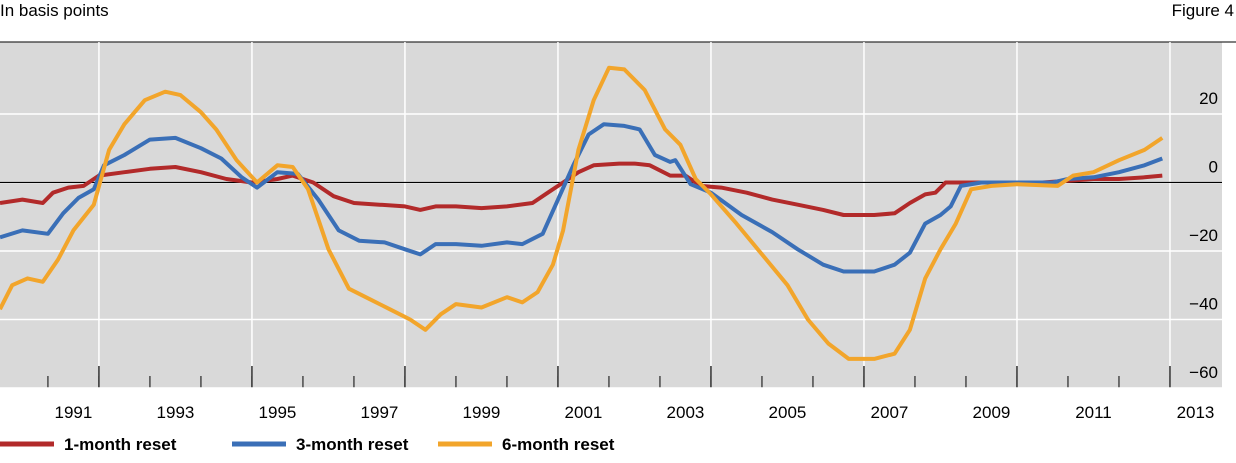 This screenshot has height=463, width=1236. I want to click on figure-label: Figure 4, so click(1203, 10).